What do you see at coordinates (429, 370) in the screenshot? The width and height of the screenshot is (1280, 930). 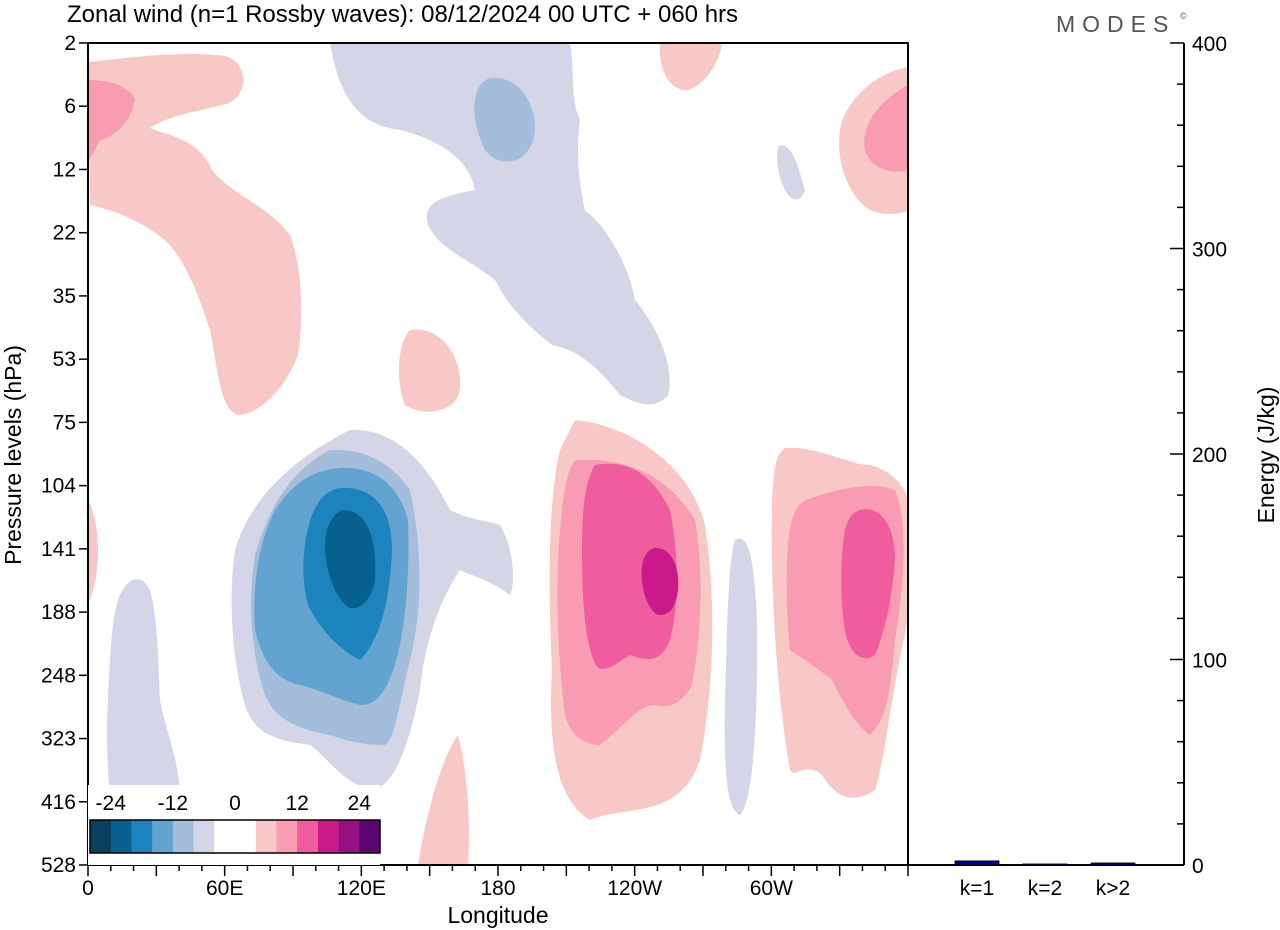 I see `contour-pos-4-blob` at bounding box center [429, 370].